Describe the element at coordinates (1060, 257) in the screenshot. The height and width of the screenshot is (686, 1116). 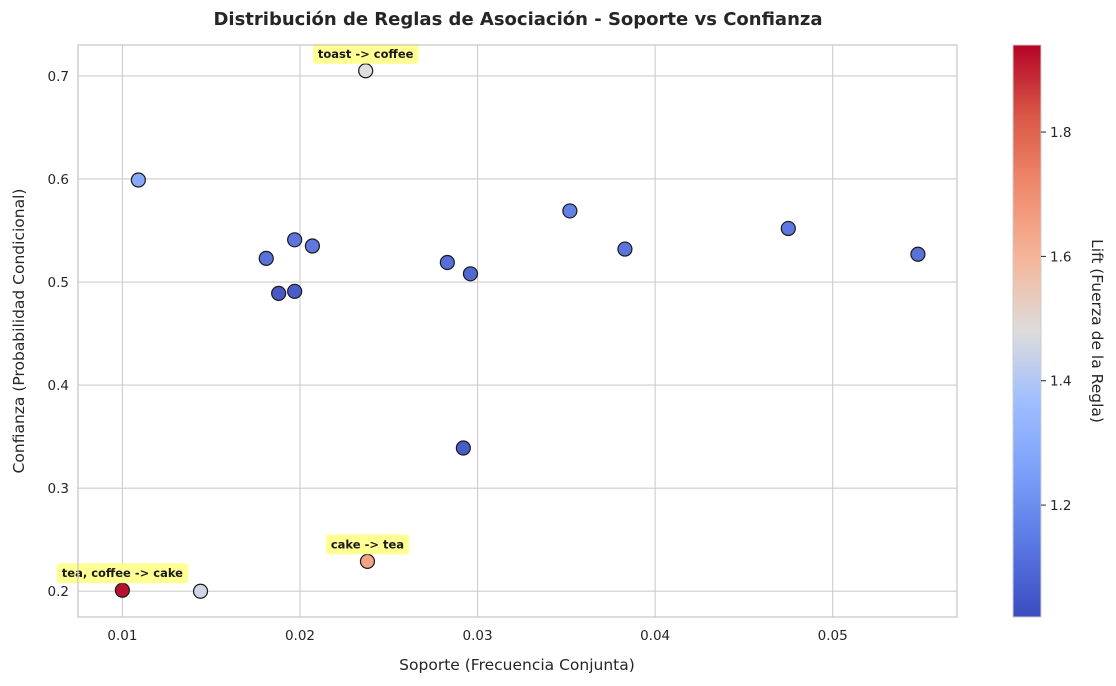
I see `colorbar-tick-label: 1.6` at that location.